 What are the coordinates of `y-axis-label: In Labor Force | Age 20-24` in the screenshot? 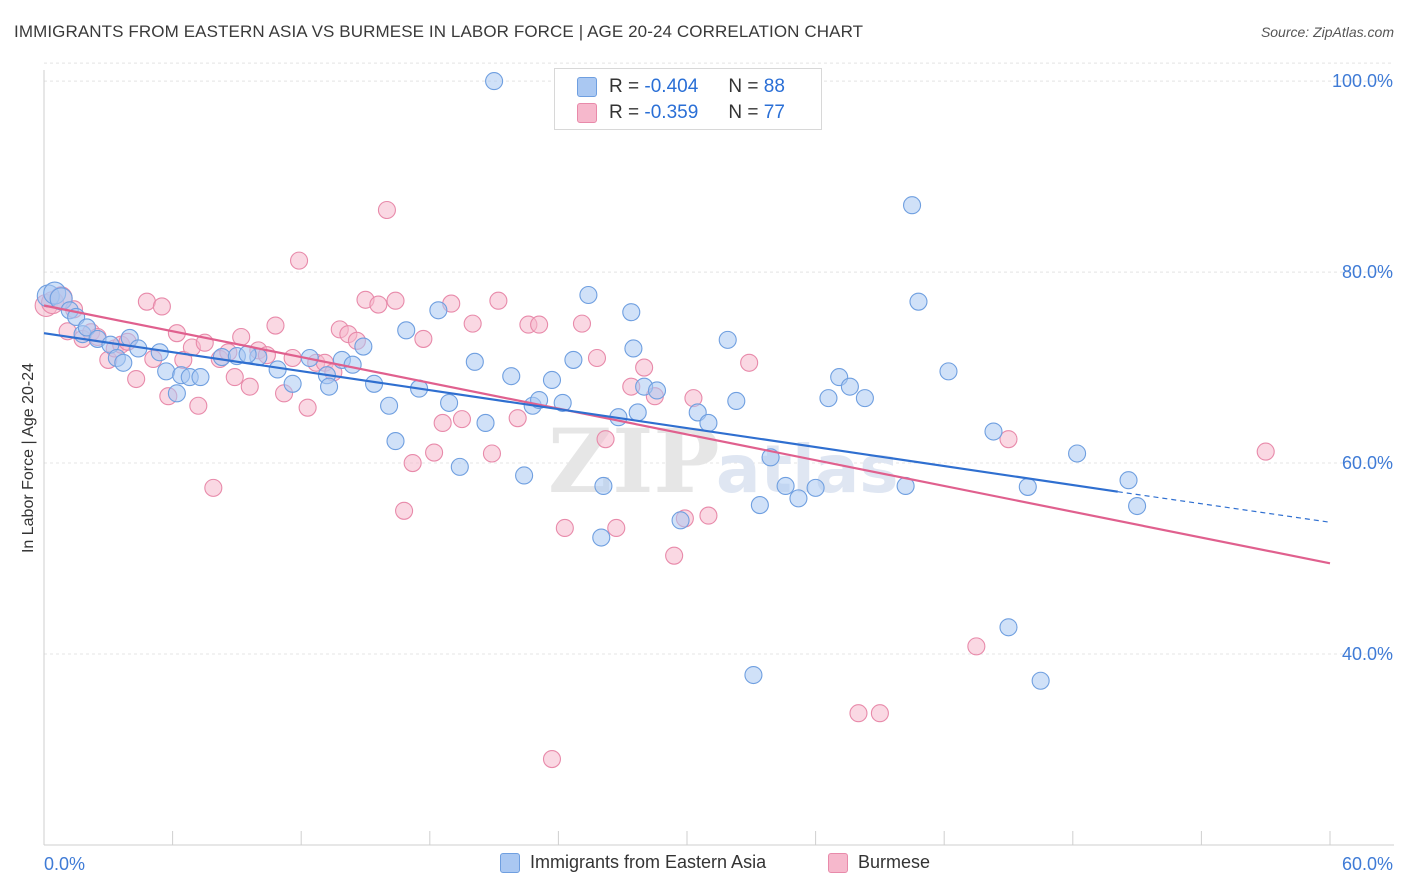 It's located at (28, 458).